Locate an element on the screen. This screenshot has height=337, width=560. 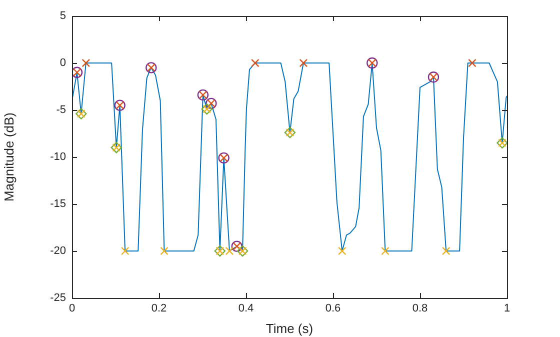
x-tick-label: 0 is located at coordinates (72, 308).